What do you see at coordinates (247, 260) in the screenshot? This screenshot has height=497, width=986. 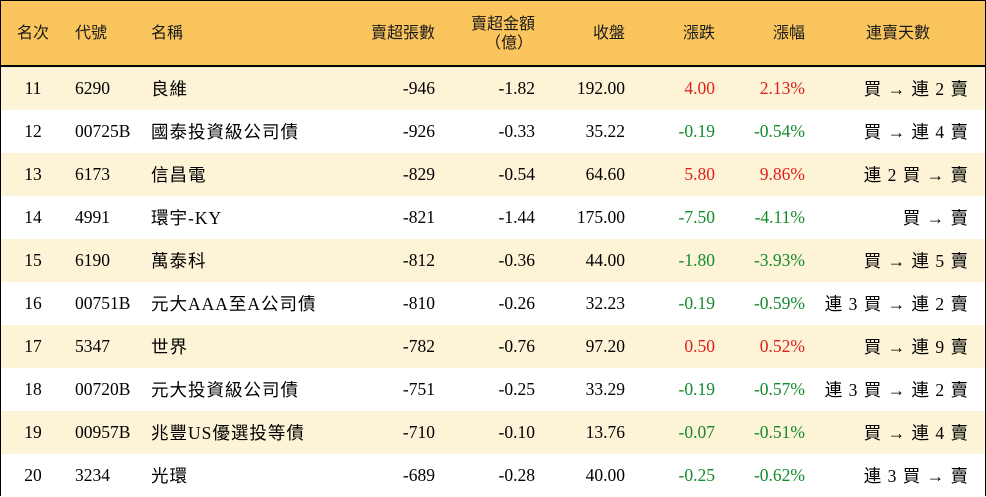 I see `name-cell: 萬泰科` at bounding box center [247, 260].